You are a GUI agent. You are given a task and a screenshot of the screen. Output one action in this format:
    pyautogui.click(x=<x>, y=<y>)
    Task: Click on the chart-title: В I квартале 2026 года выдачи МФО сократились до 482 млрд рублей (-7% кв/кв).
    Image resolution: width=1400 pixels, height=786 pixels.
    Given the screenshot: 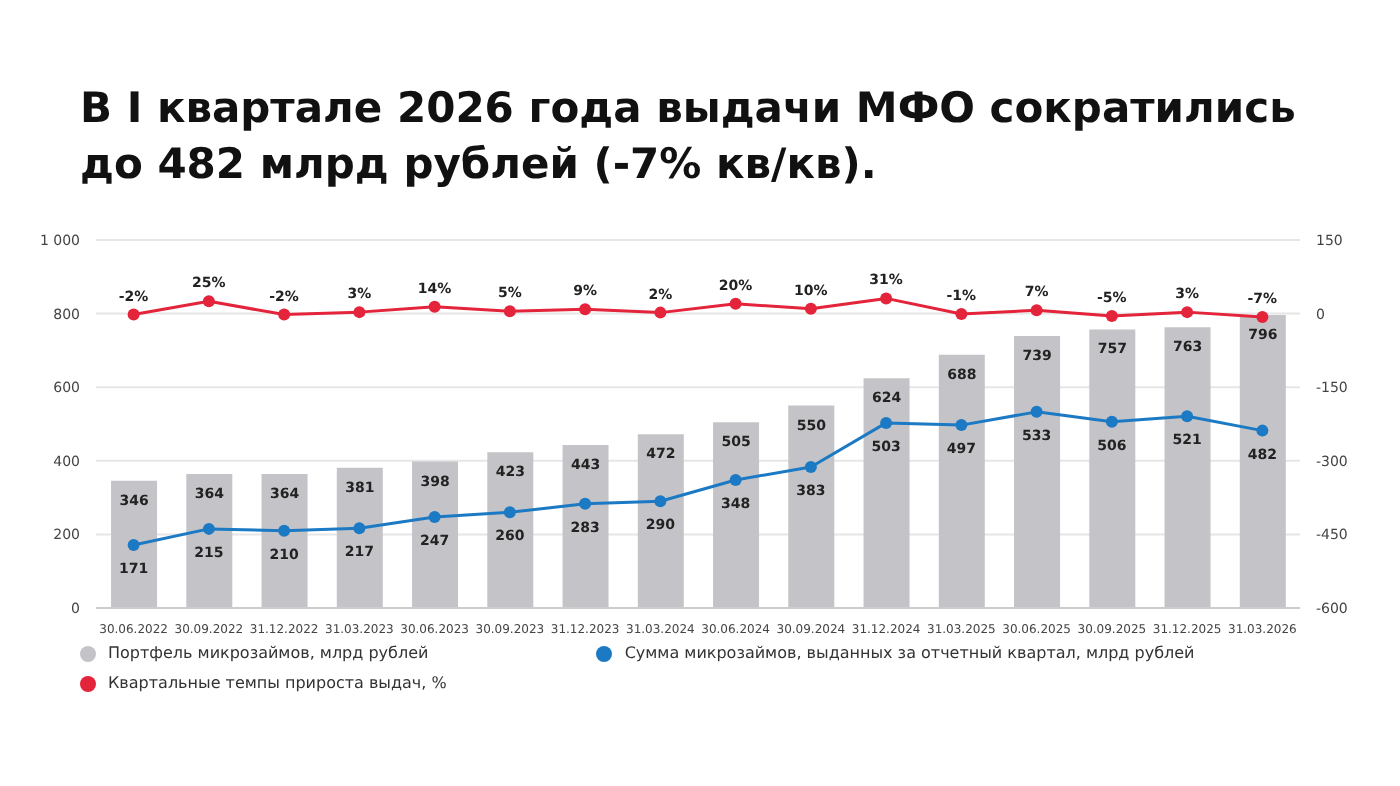 What is the action you would take?
    pyautogui.click(x=689, y=137)
    